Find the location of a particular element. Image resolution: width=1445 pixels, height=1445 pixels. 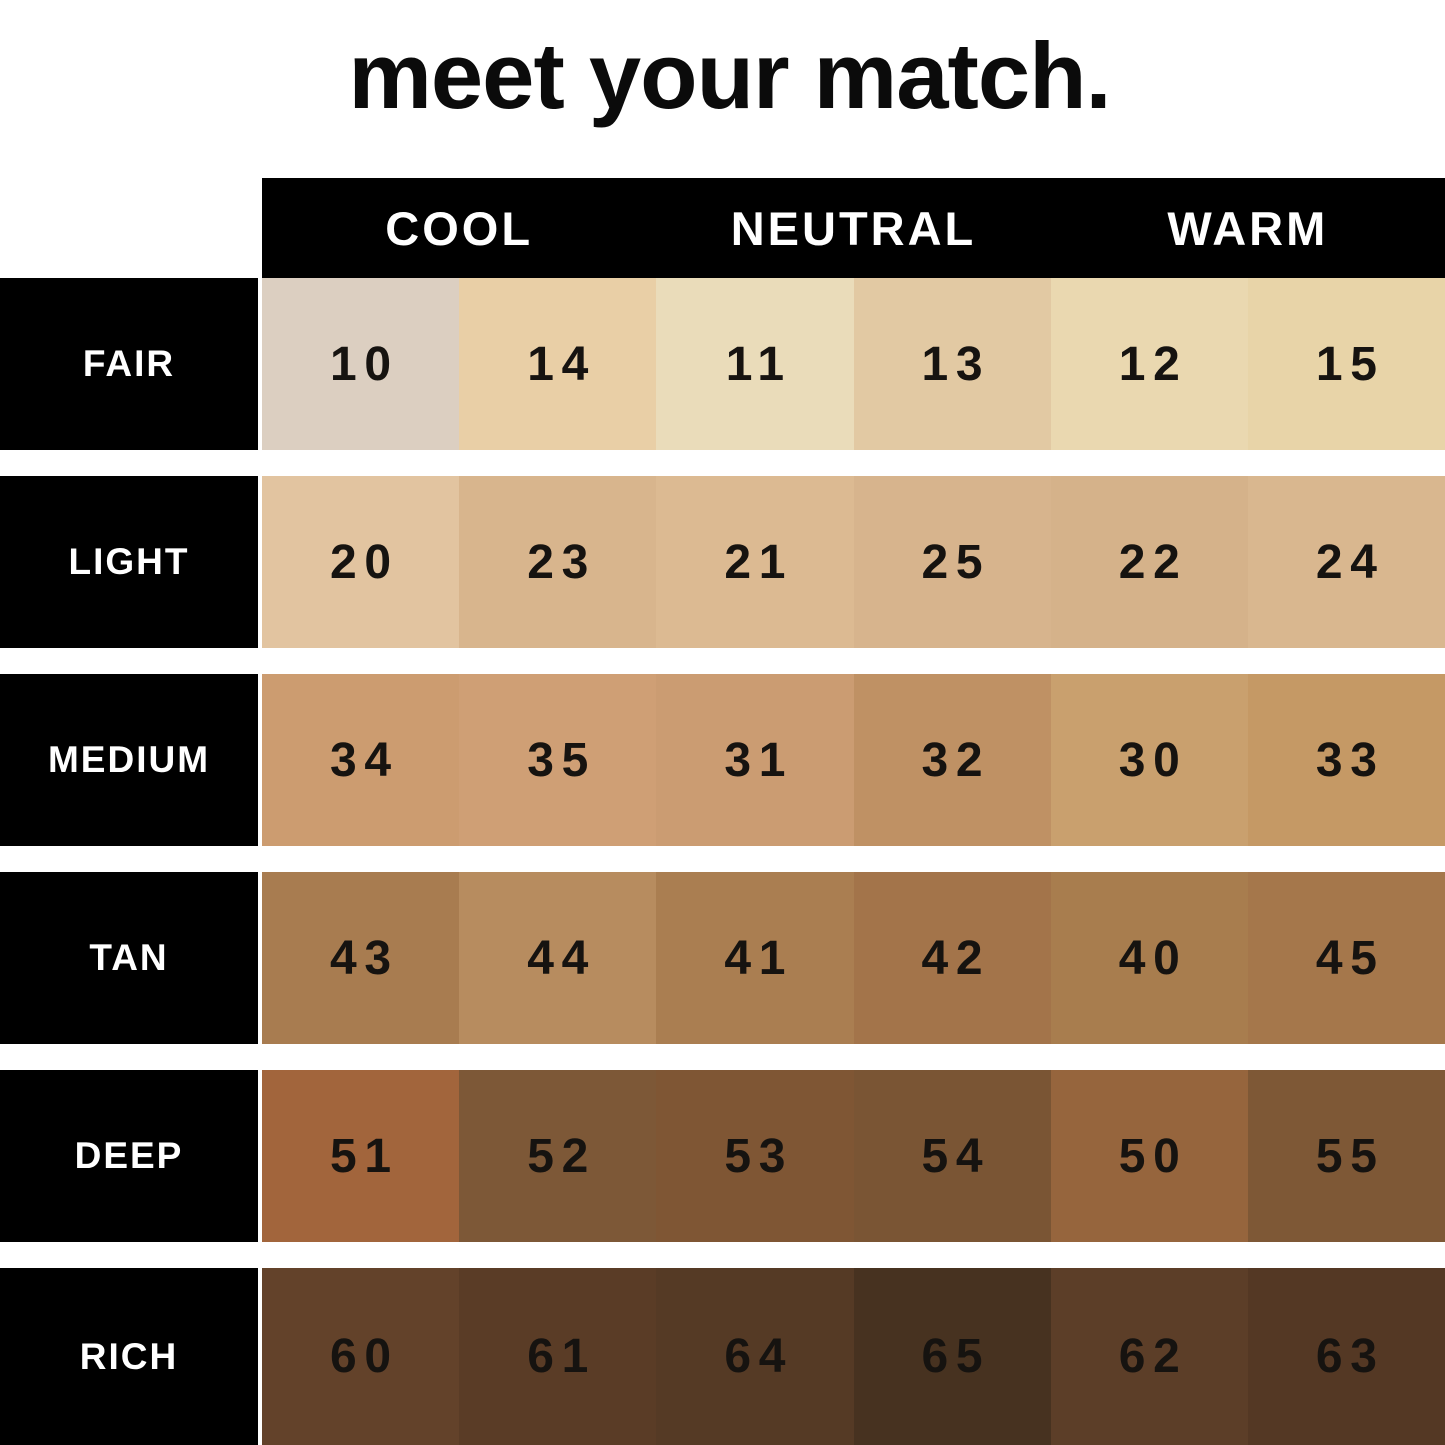

shade-swatch-52: 52 is located at coordinates (558, 1156).